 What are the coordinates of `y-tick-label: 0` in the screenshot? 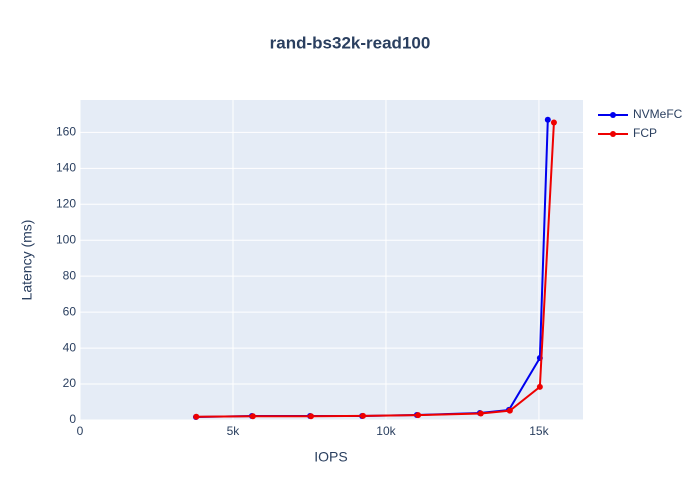 It's located at (72, 419).